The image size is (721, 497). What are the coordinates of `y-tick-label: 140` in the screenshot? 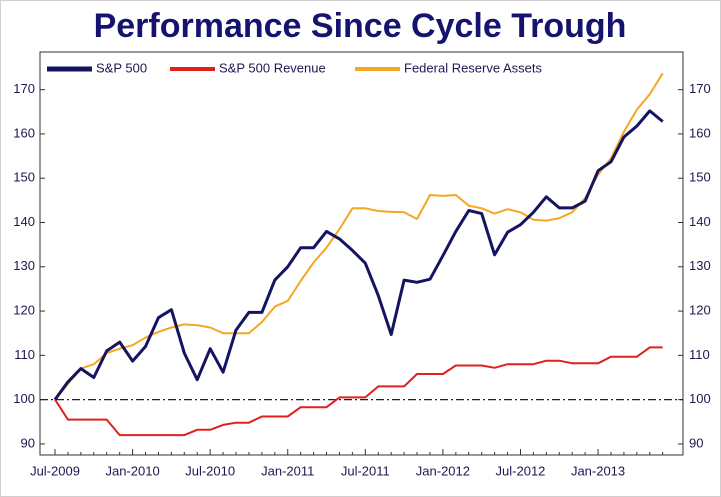 It's located at (24, 221).